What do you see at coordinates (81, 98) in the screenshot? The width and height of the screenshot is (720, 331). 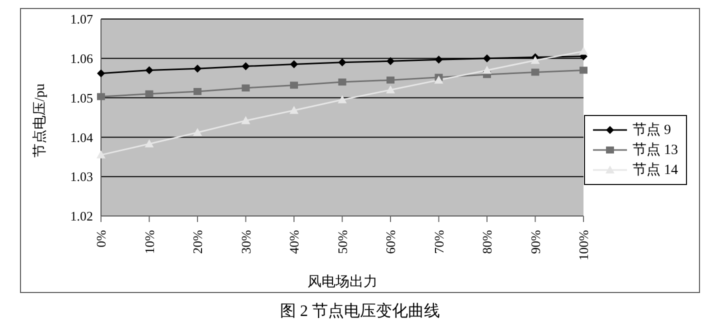 I see `y-tick-label: 1.05` at bounding box center [81, 98].